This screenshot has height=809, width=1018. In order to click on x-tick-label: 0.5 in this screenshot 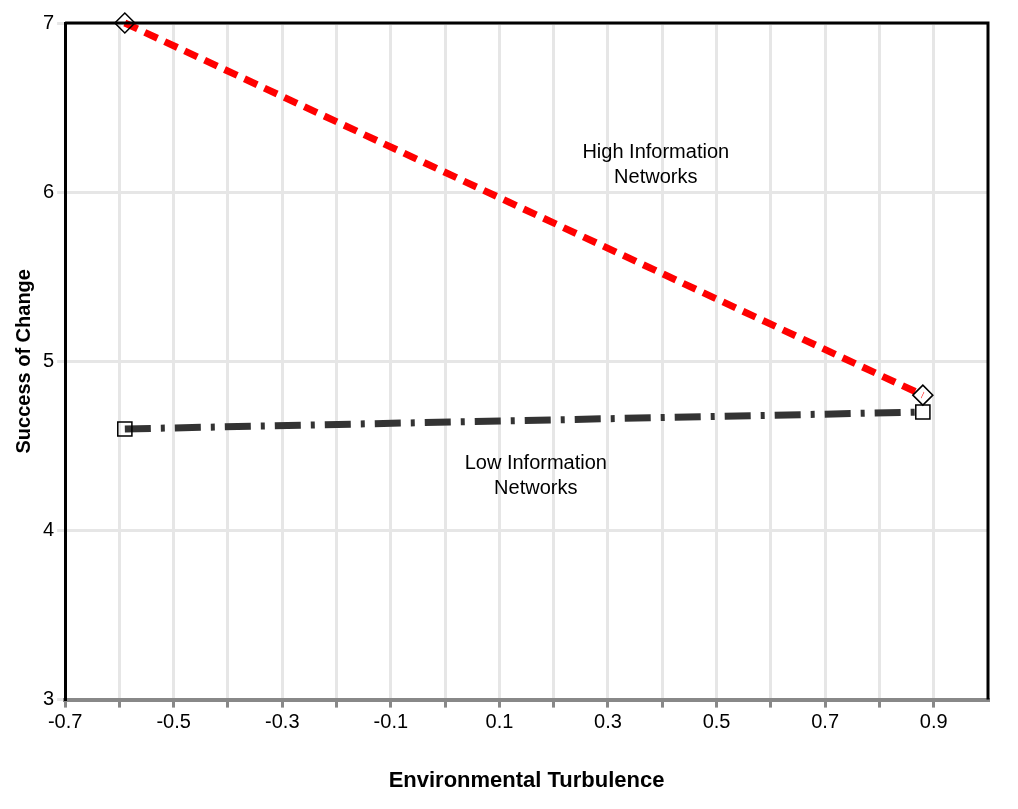, I will do `click(716, 721)`.